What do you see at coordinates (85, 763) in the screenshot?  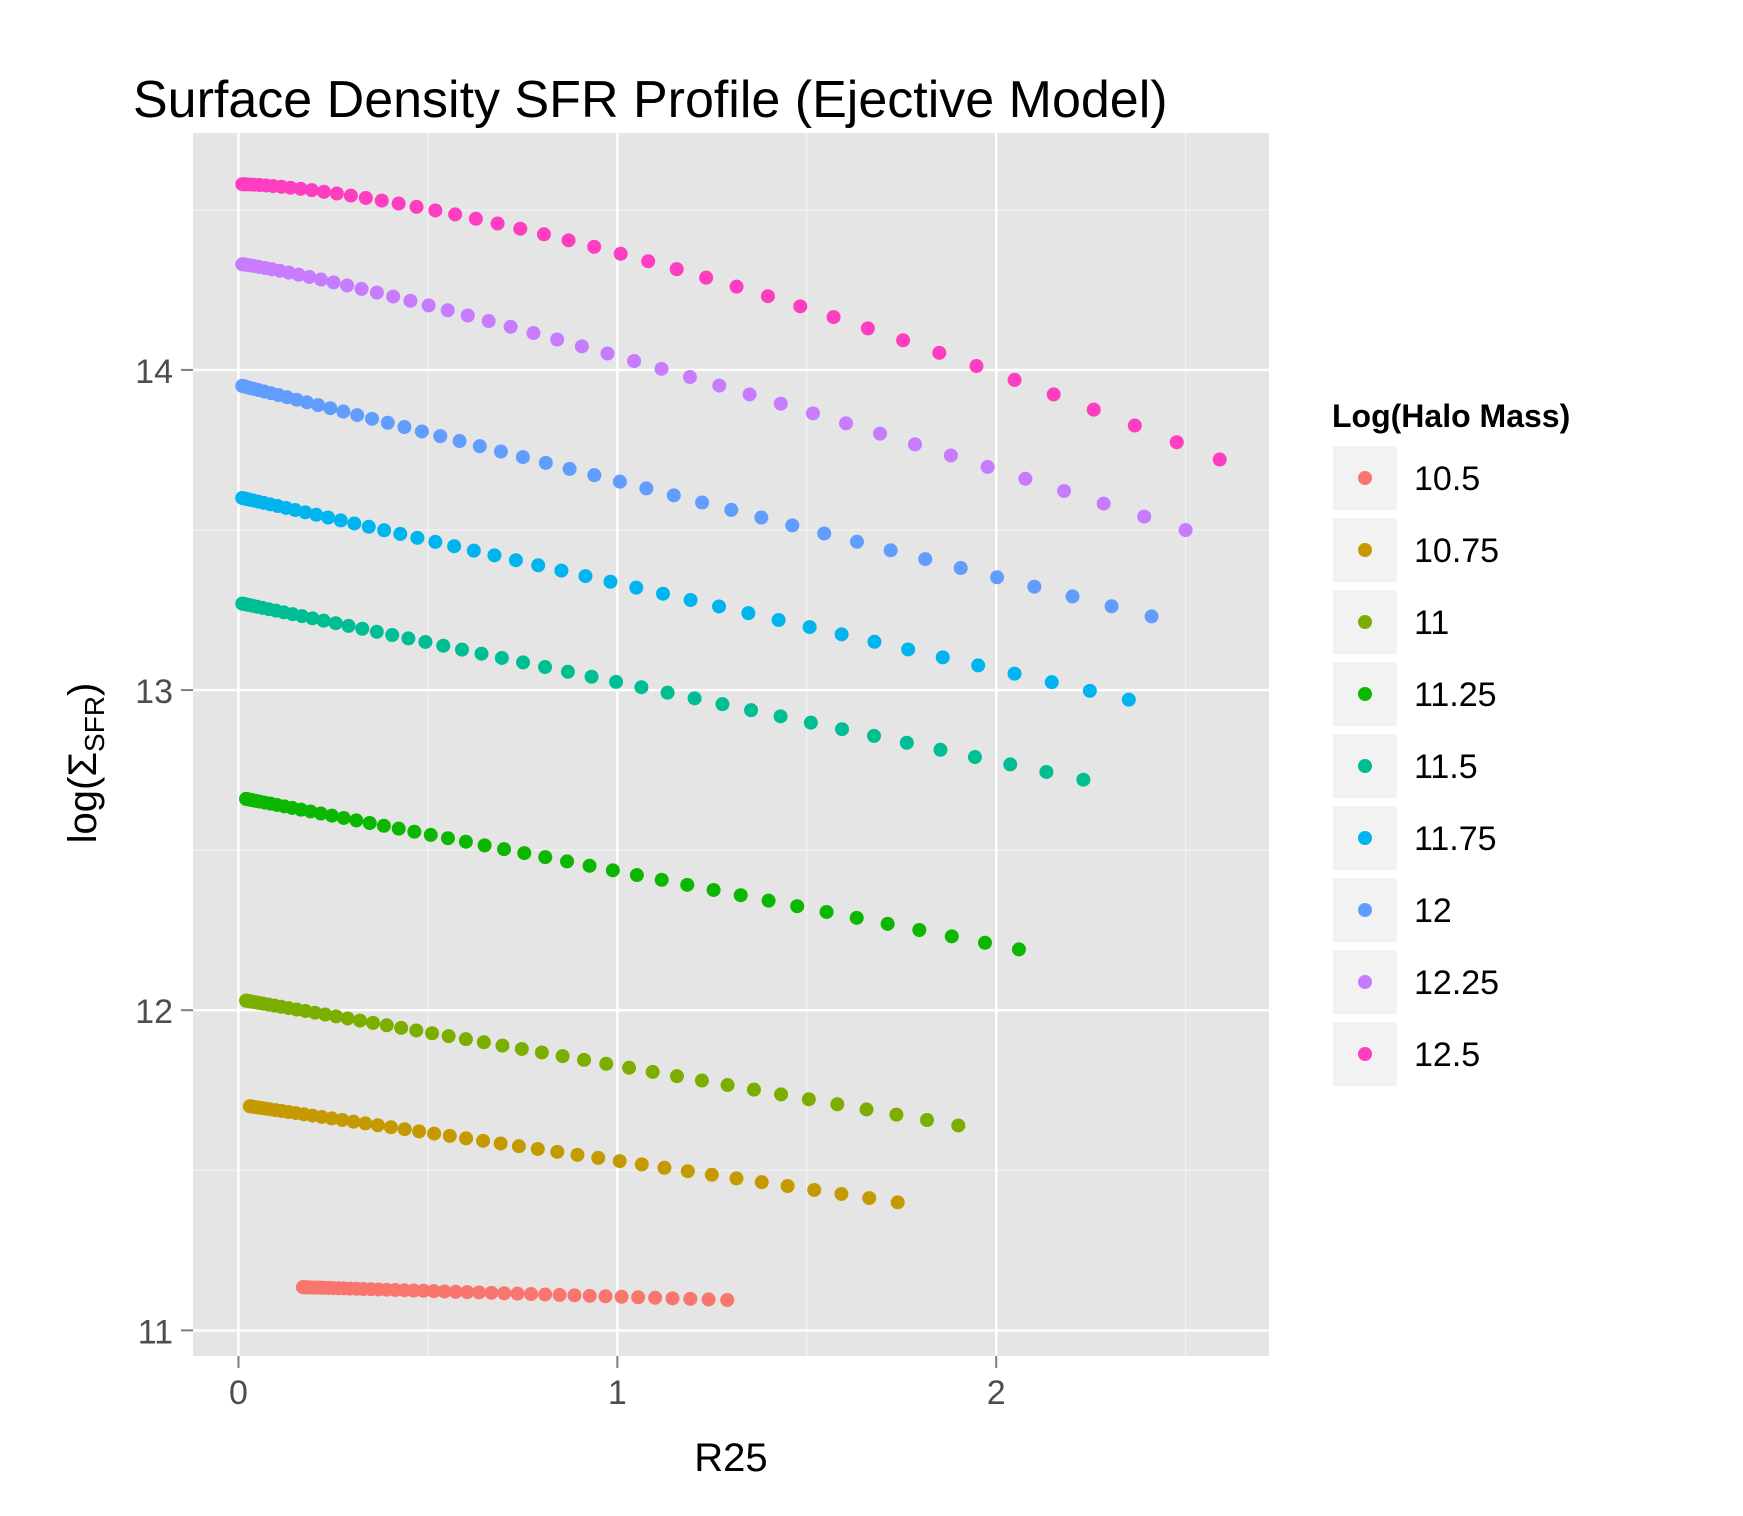 I see `y-axis-label: log(ΣSFR)` at bounding box center [85, 763].